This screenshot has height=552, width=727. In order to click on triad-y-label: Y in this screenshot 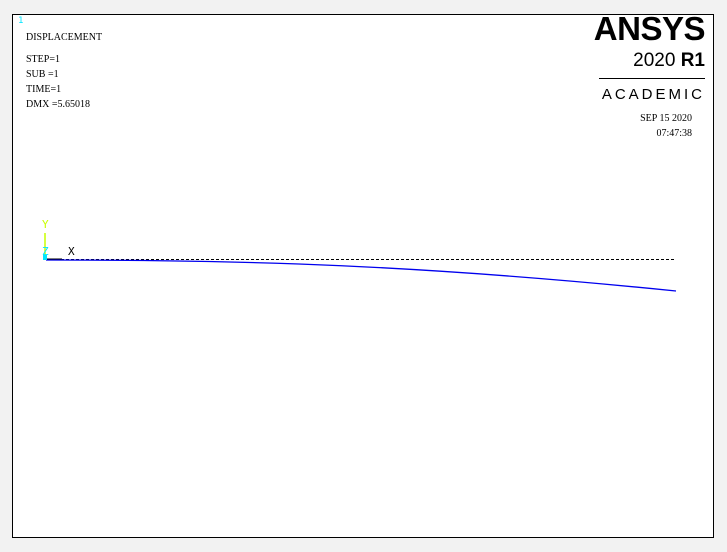, I will do `click(45, 224)`.